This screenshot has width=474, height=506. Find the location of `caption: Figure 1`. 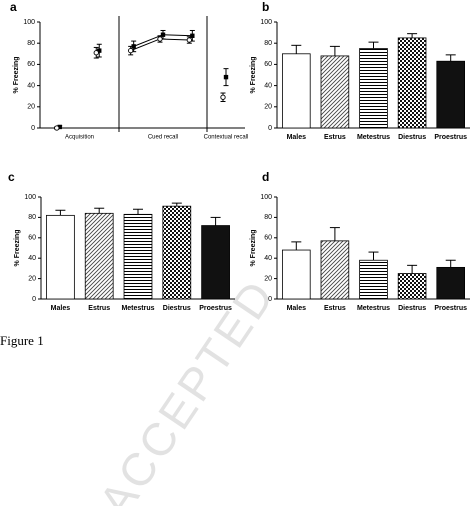

caption: Figure 1 is located at coordinates (22, 340).